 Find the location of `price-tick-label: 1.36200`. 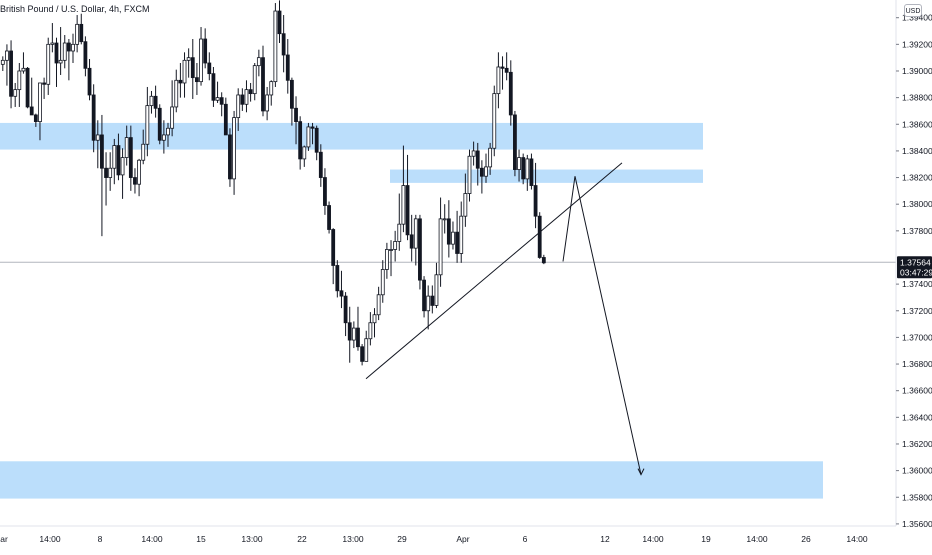

price-tick-label: 1.36200 is located at coordinates (917, 444).